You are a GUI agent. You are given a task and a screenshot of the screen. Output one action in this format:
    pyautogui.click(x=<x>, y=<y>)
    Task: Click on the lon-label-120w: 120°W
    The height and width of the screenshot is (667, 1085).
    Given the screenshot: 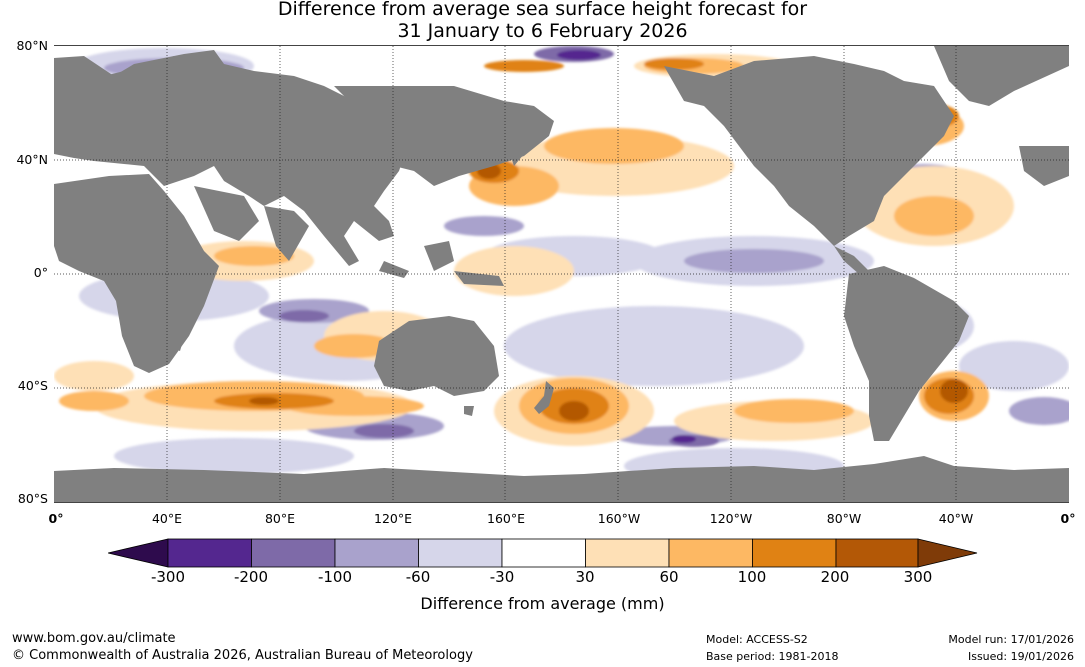 What is the action you would take?
    pyautogui.click(x=731, y=518)
    